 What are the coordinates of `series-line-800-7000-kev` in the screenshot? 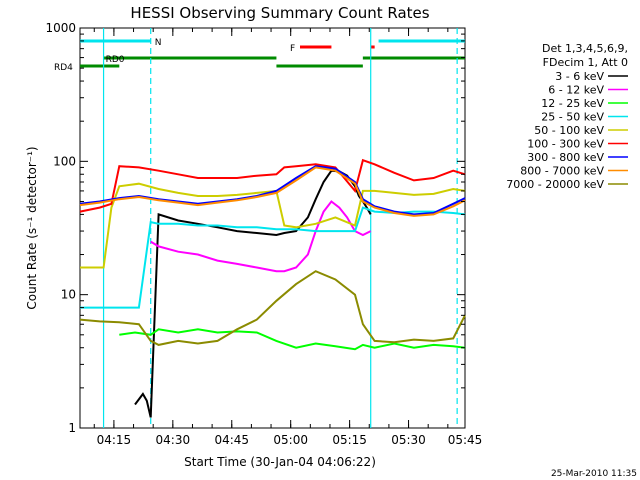 It's located at (272, 191).